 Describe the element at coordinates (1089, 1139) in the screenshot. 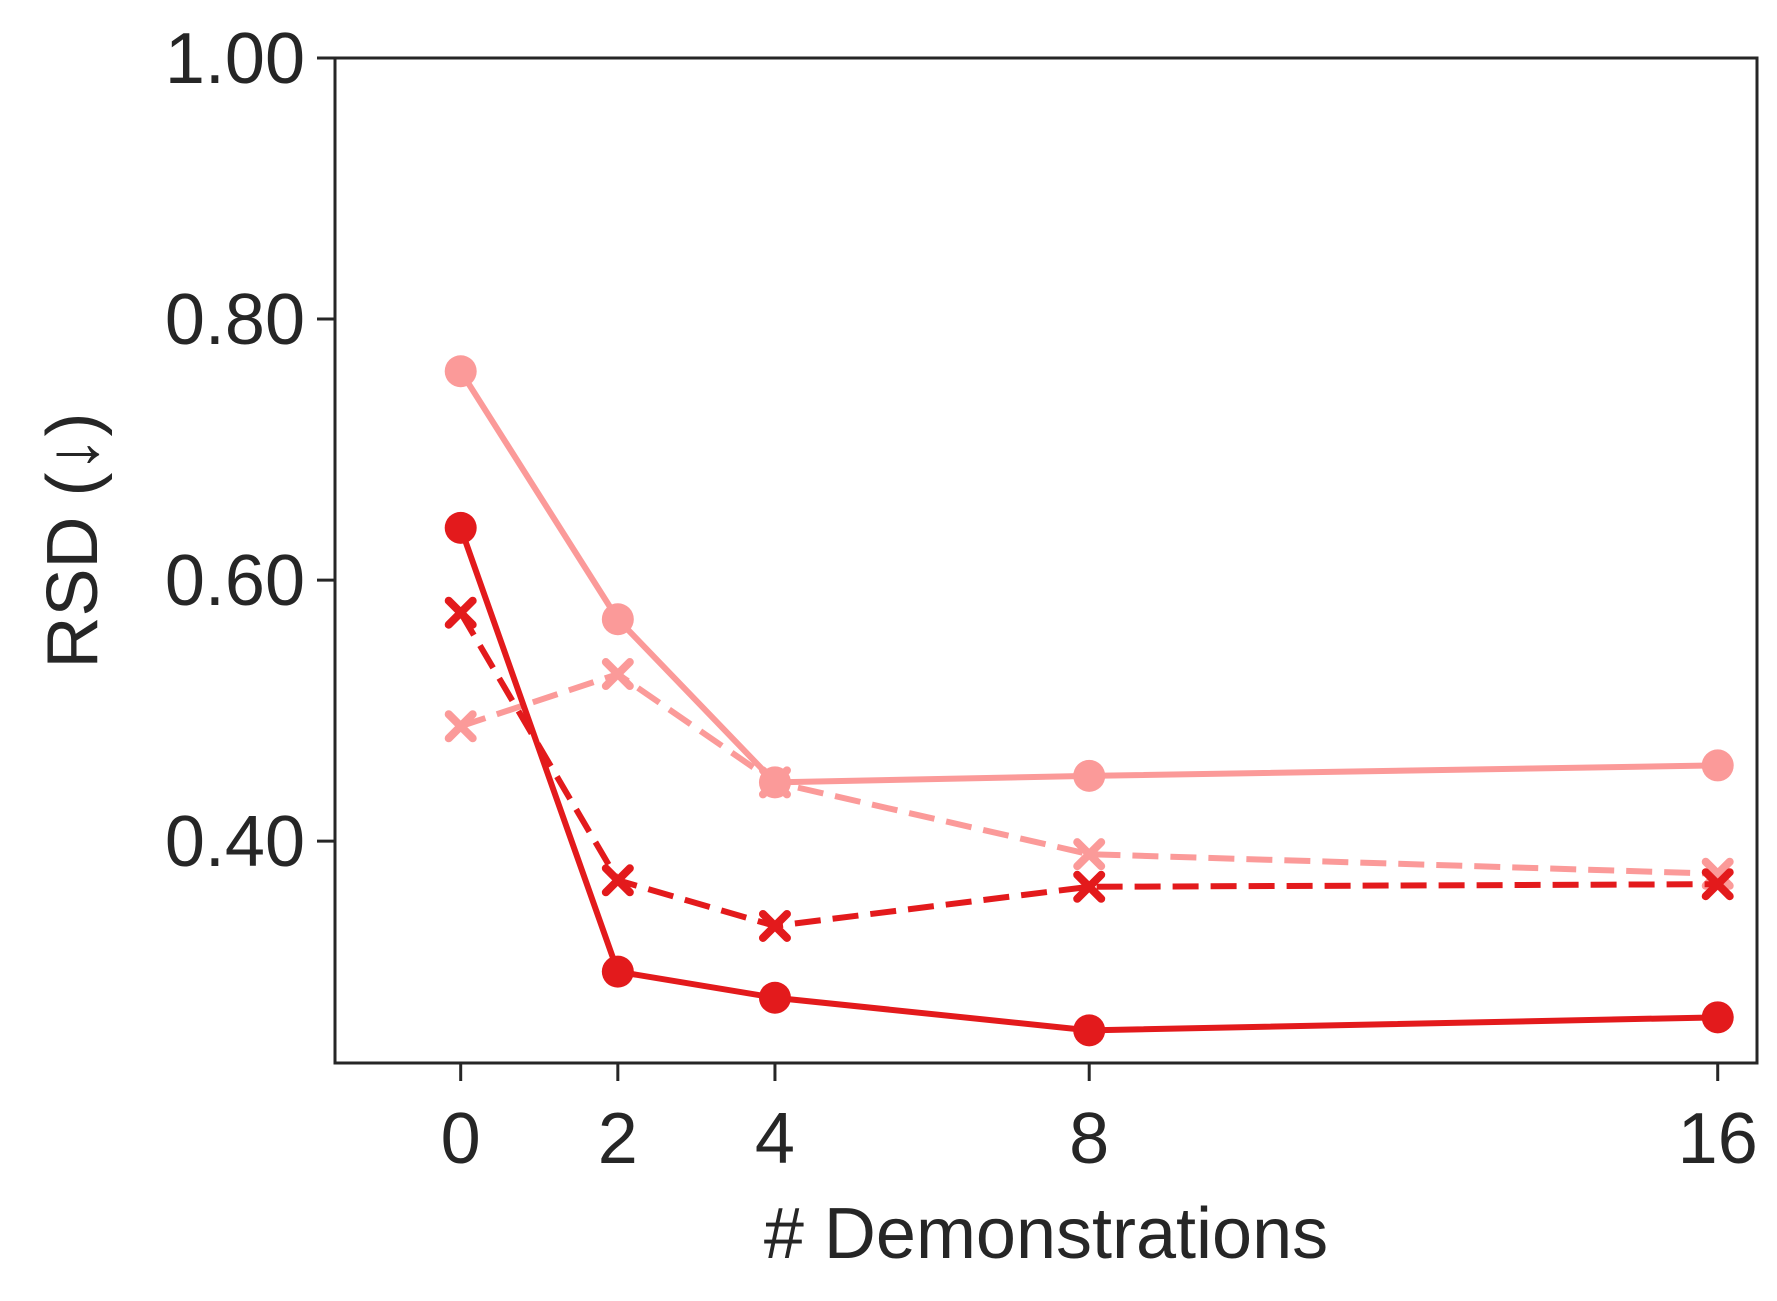

I see `x-tick-label: 8` at that location.